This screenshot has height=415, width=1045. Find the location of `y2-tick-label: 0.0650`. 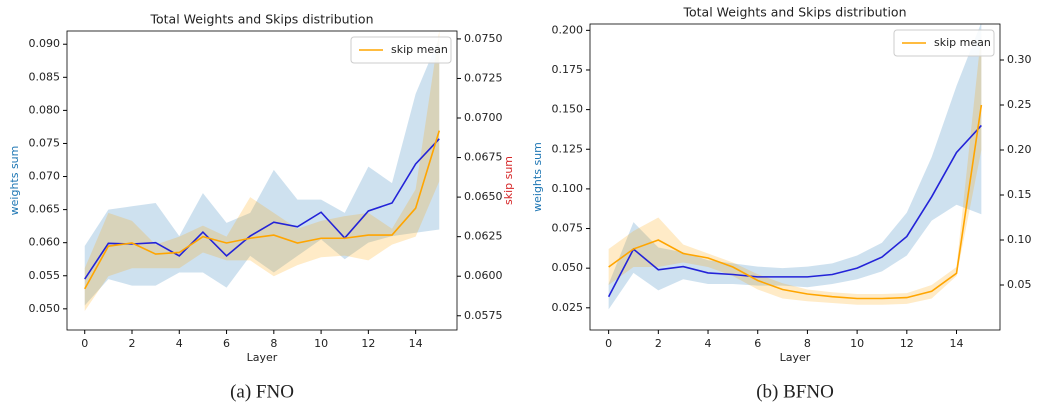

y2-tick-label: 0.0650 is located at coordinates (483, 196).